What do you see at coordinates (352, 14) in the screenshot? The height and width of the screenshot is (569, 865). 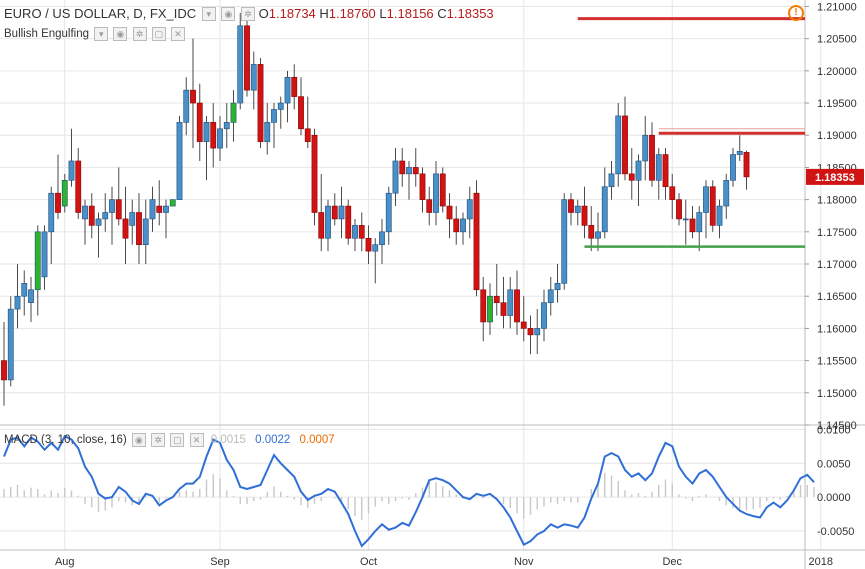 I see `high-value: 1.18760` at bounding box center [352, 14].